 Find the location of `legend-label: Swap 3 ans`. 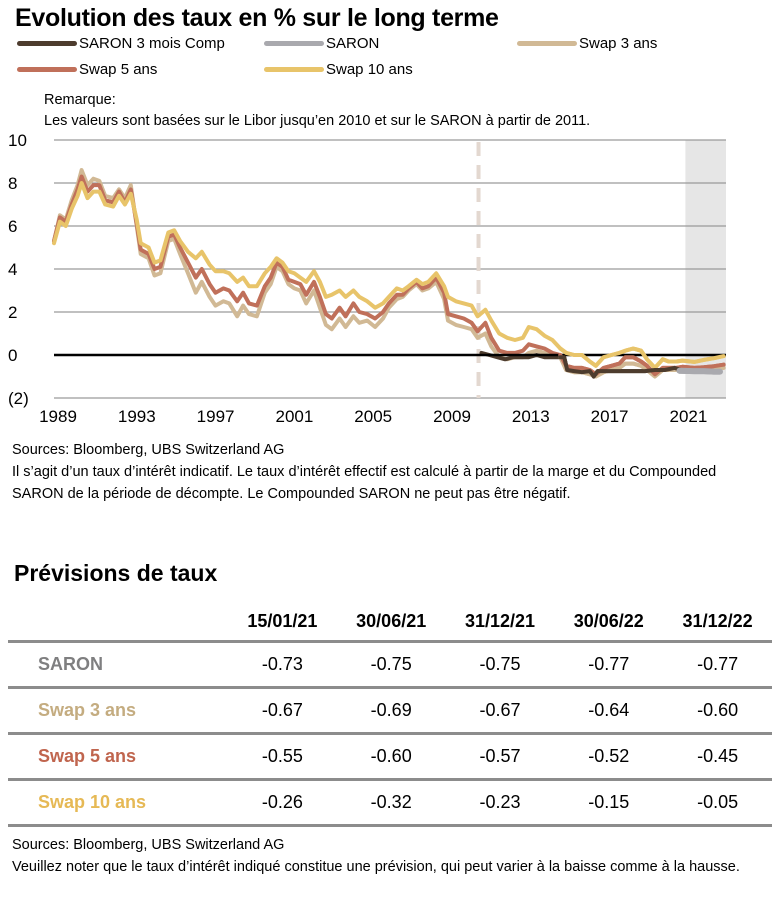

legend-label: Swap 3 ans is located at coordinates (618, 43).